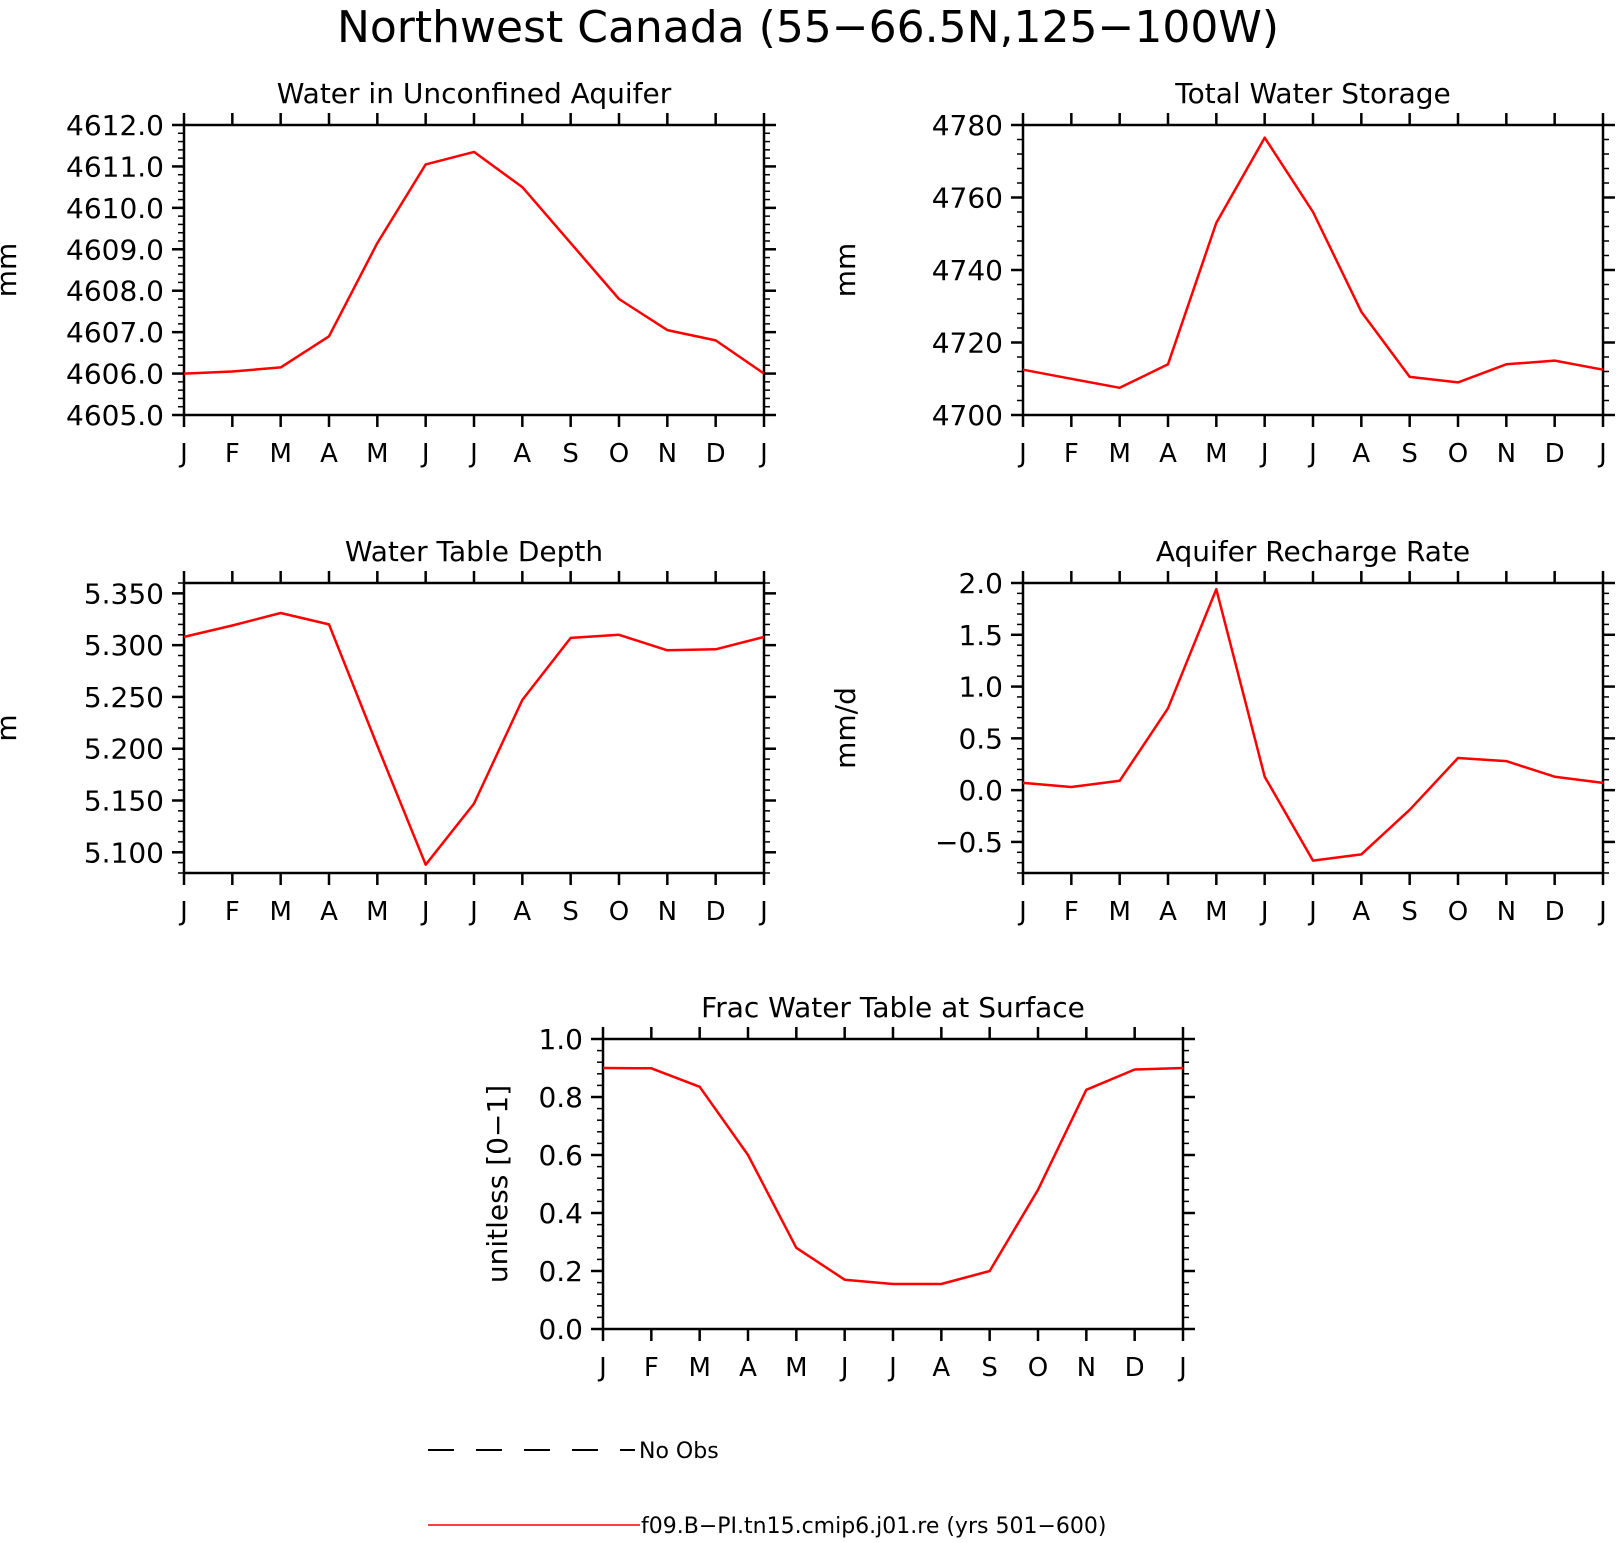 This screenshot has width=1620, height=1543. I want to click on y-tick-label: 4740, so click(967, 270).